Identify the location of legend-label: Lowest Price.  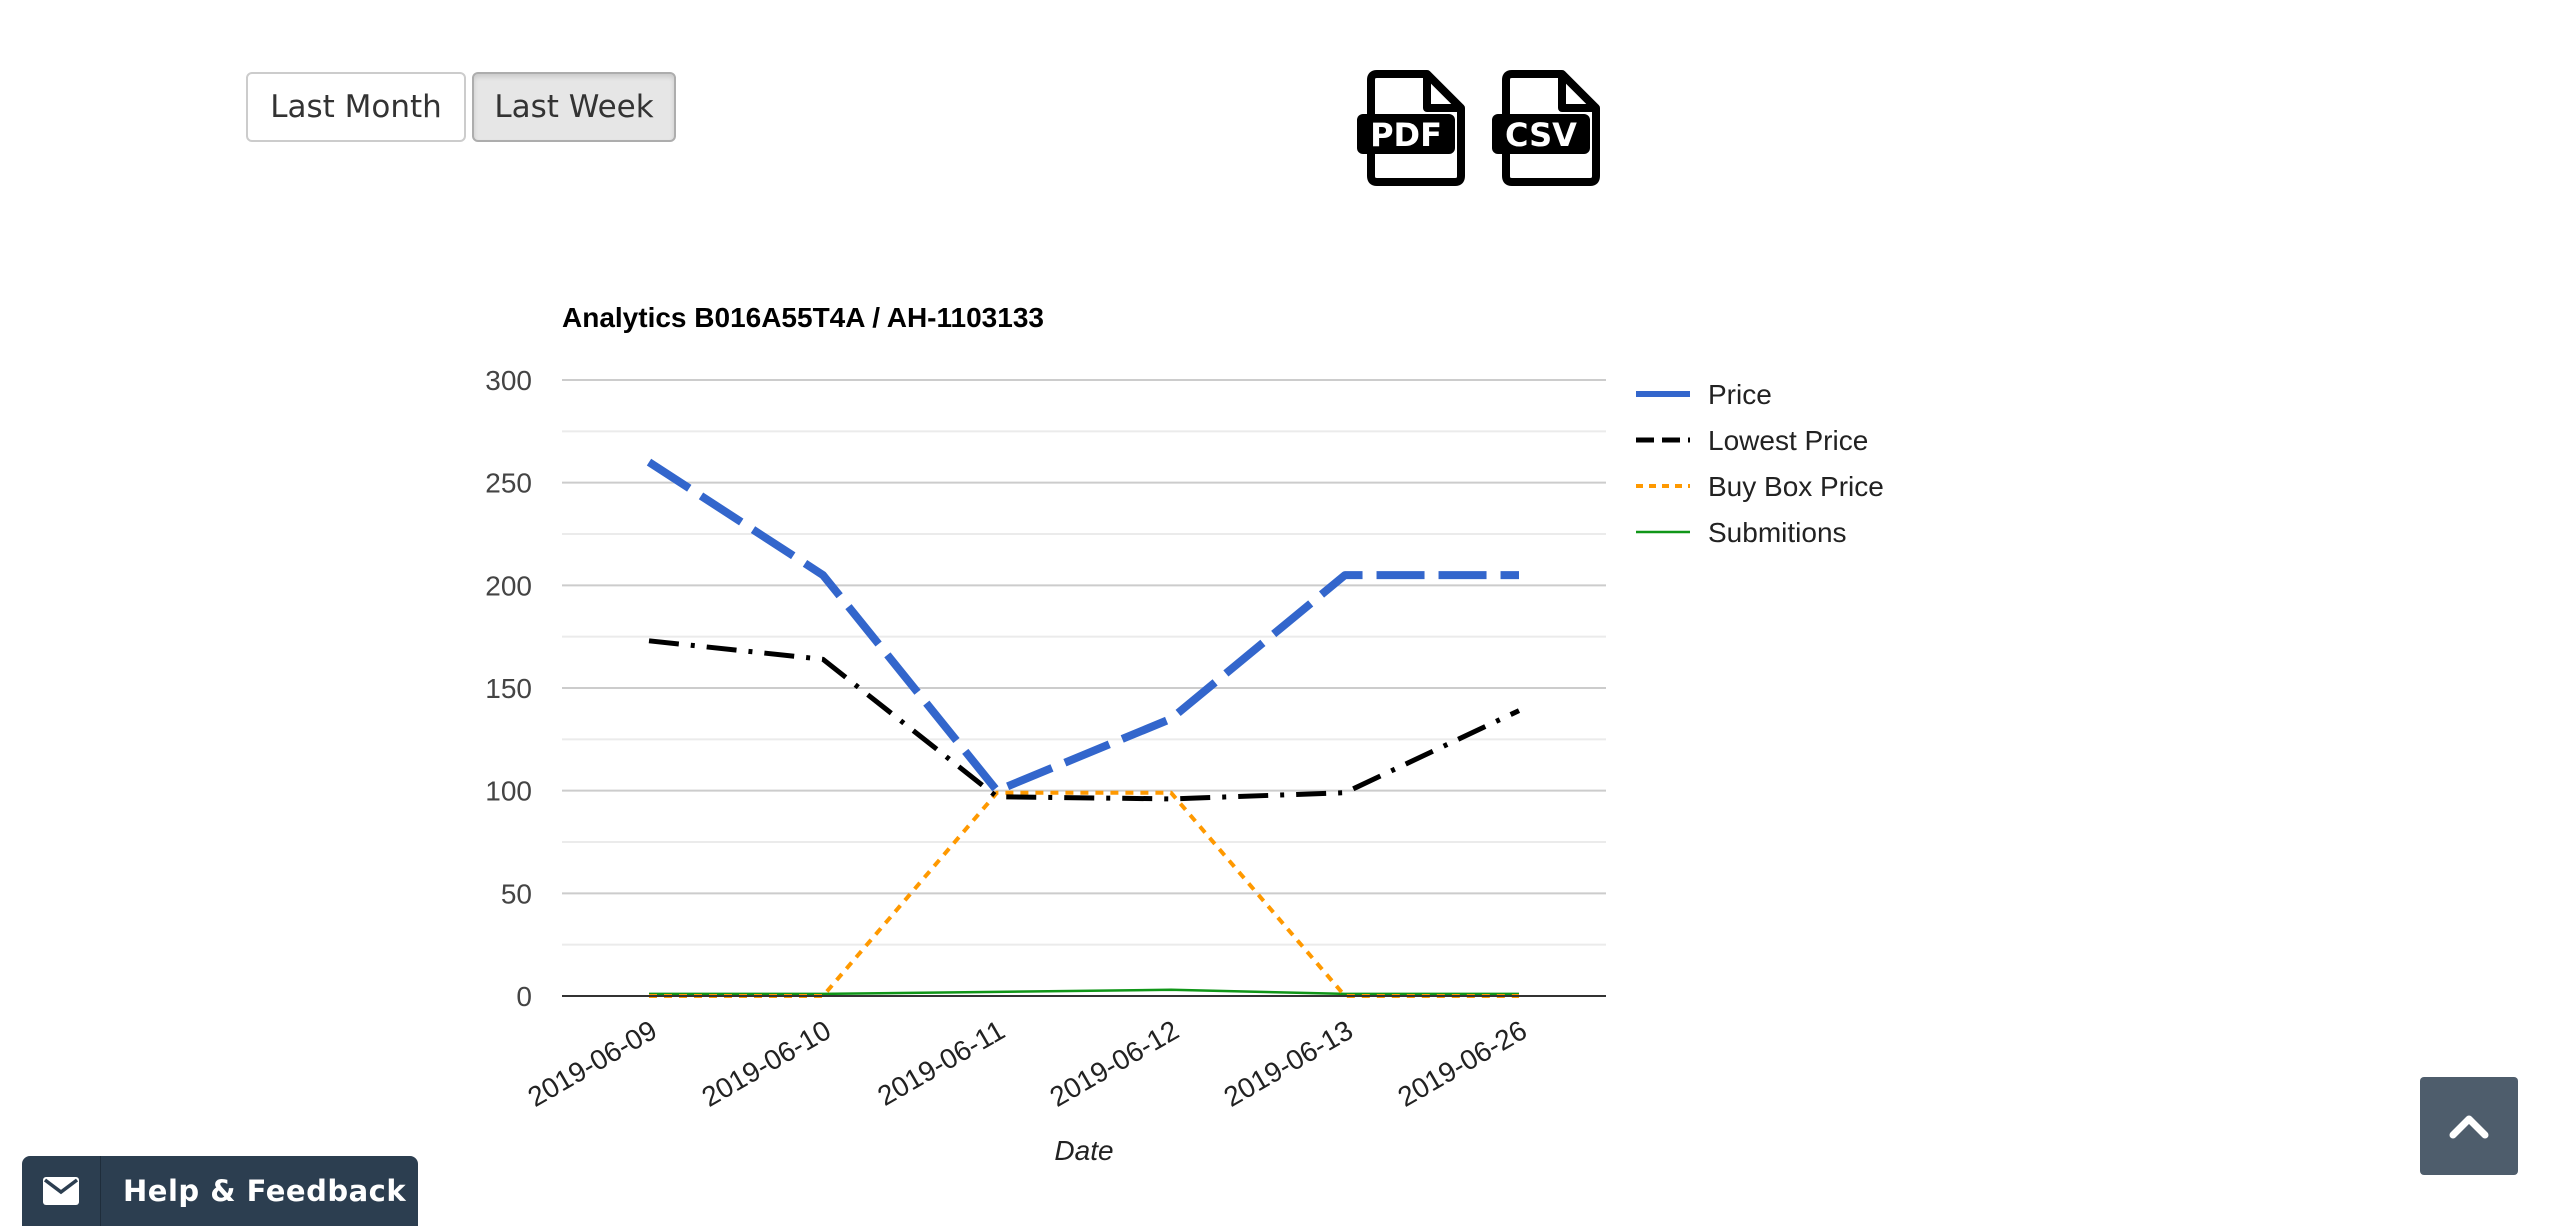
(1788, 440).